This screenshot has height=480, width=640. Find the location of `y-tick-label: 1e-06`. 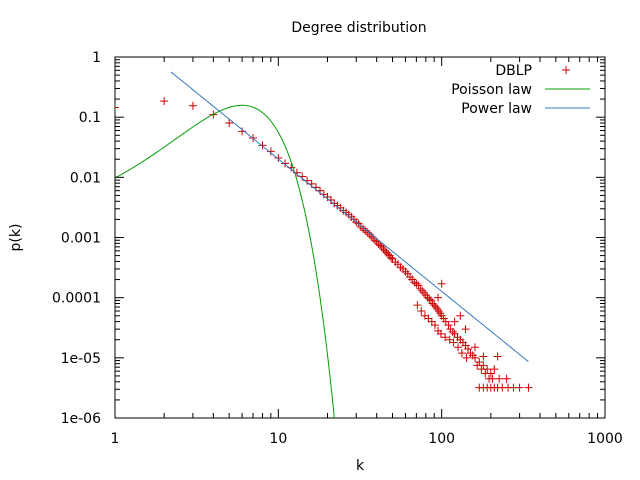

y-tick-label: 1e-06 is located at coordinates (81, 419).